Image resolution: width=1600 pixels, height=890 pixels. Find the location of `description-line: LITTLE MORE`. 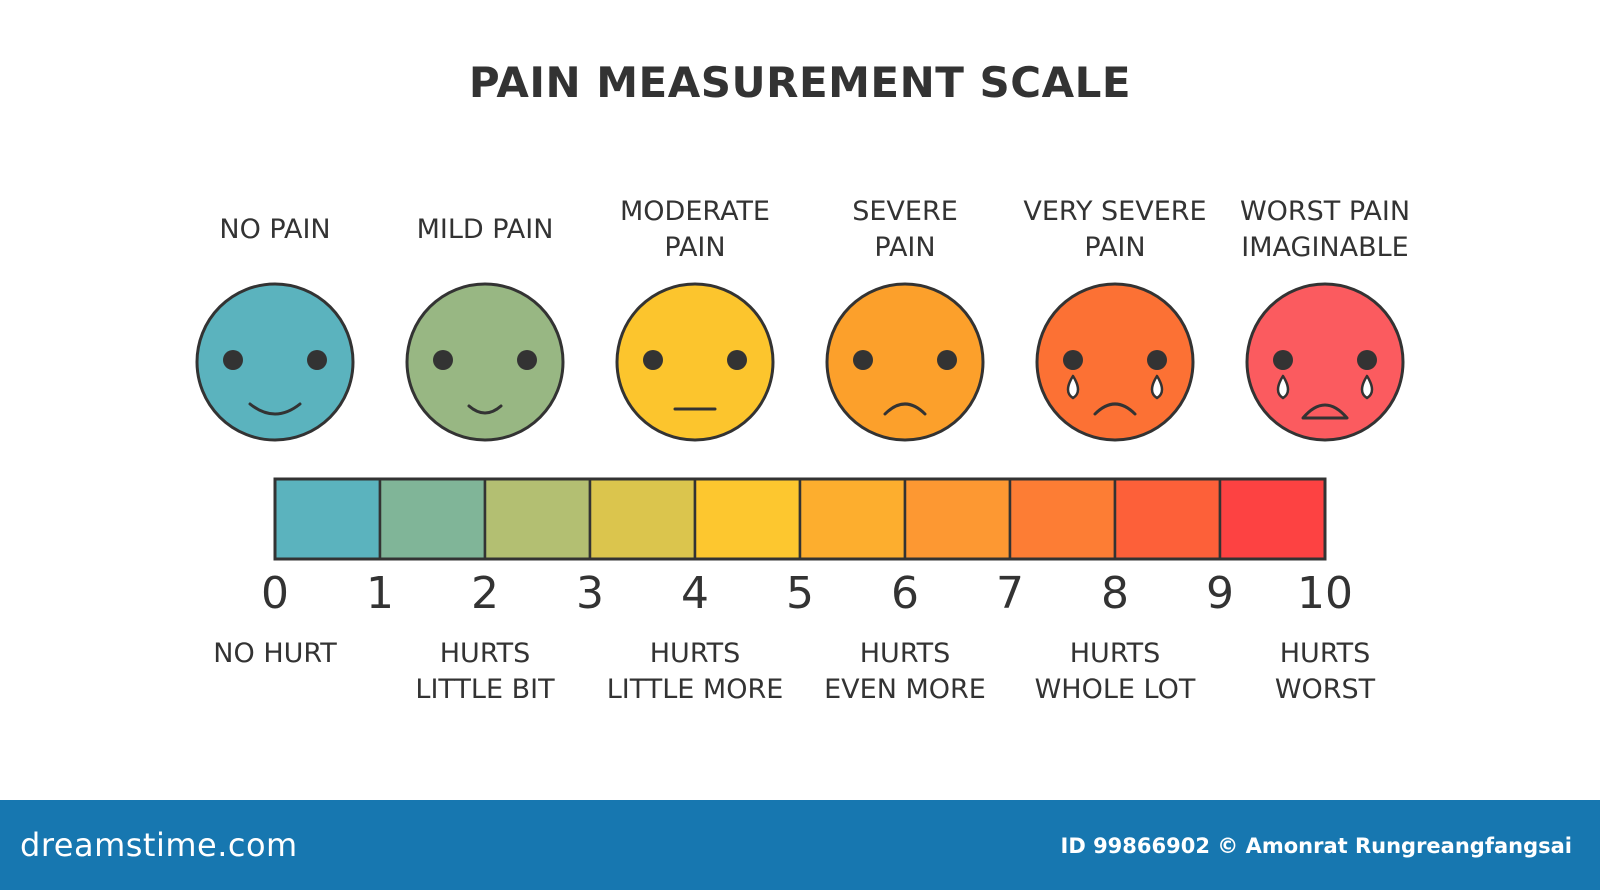

description-line: LITTLE MORE is located at coordinates (695, 689).